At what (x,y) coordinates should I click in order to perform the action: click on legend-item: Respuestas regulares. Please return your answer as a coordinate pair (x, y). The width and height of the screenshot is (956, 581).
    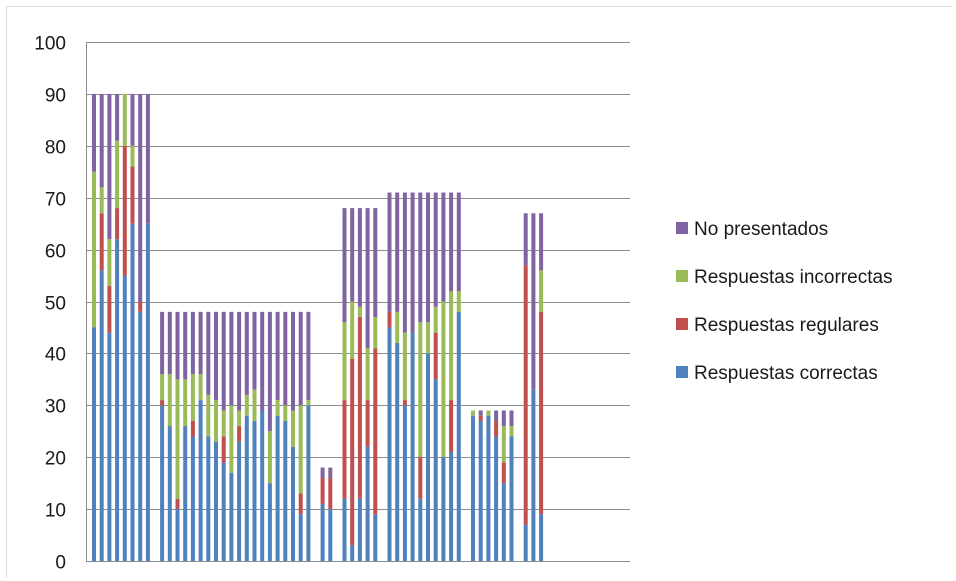
    Looking at the image, I should click on (777, 325).